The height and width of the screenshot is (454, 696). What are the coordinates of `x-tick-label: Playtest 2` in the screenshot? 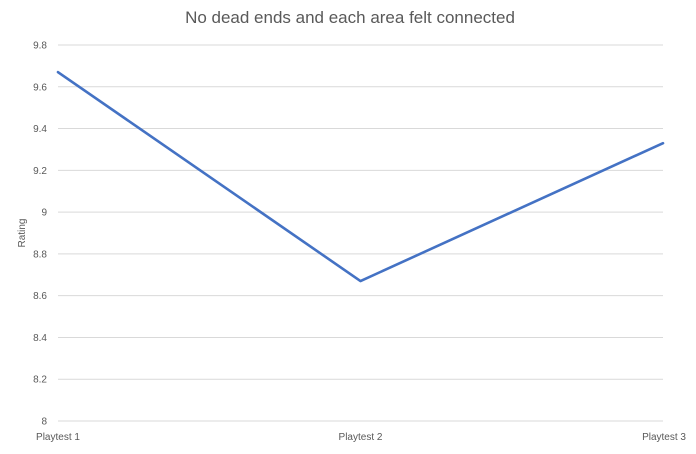 It's located at (361, 437).